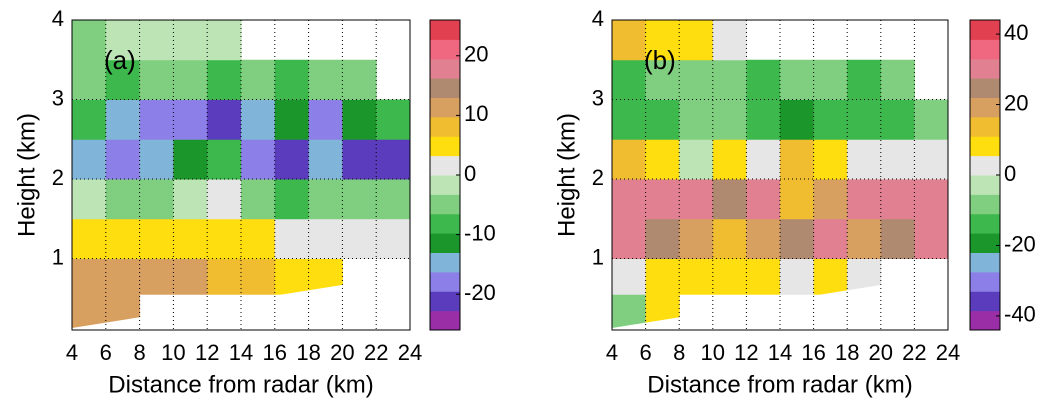  What do you see at coordinates (120, 60) in the screenshot?
I see `panel-label: (a)` at bounding box center [120, 60].